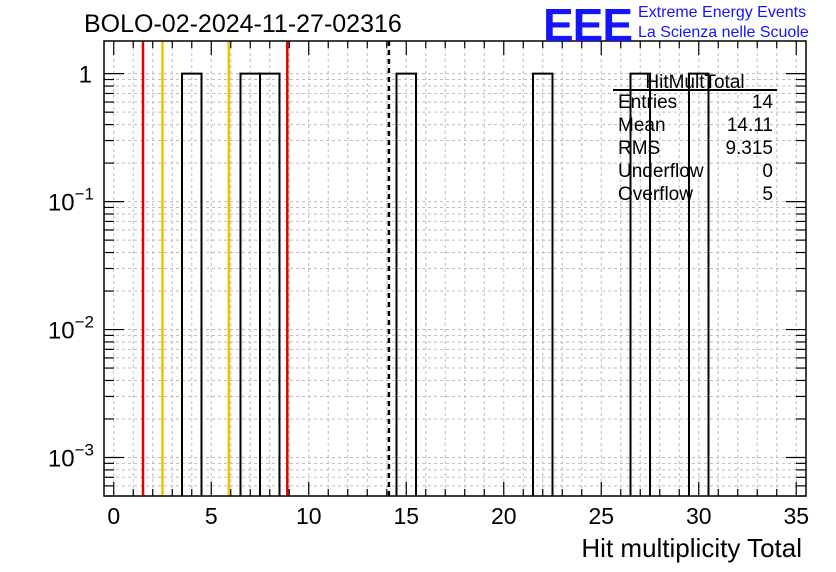 The image size is (836, 572). I want to click on plot-title: BOLO-02-2024-11-27-02316, so click(243, 24).